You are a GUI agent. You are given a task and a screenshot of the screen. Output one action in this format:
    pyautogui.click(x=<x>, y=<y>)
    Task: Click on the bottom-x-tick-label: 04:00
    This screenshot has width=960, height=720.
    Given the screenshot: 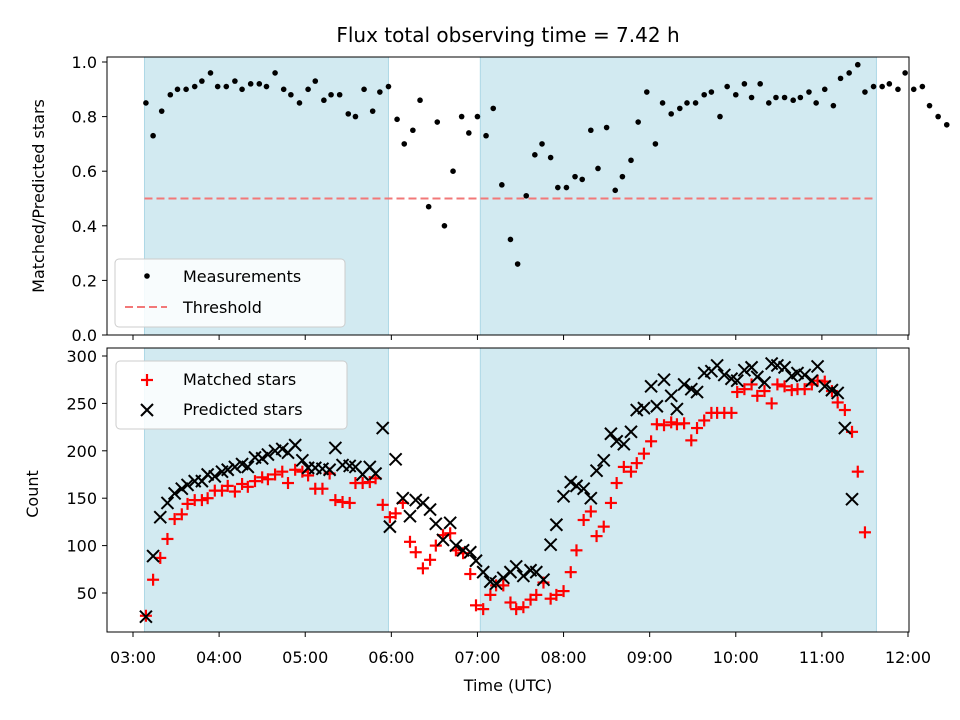 What is the action you would take?
    pyautogui.click(x=219, y=657)
    